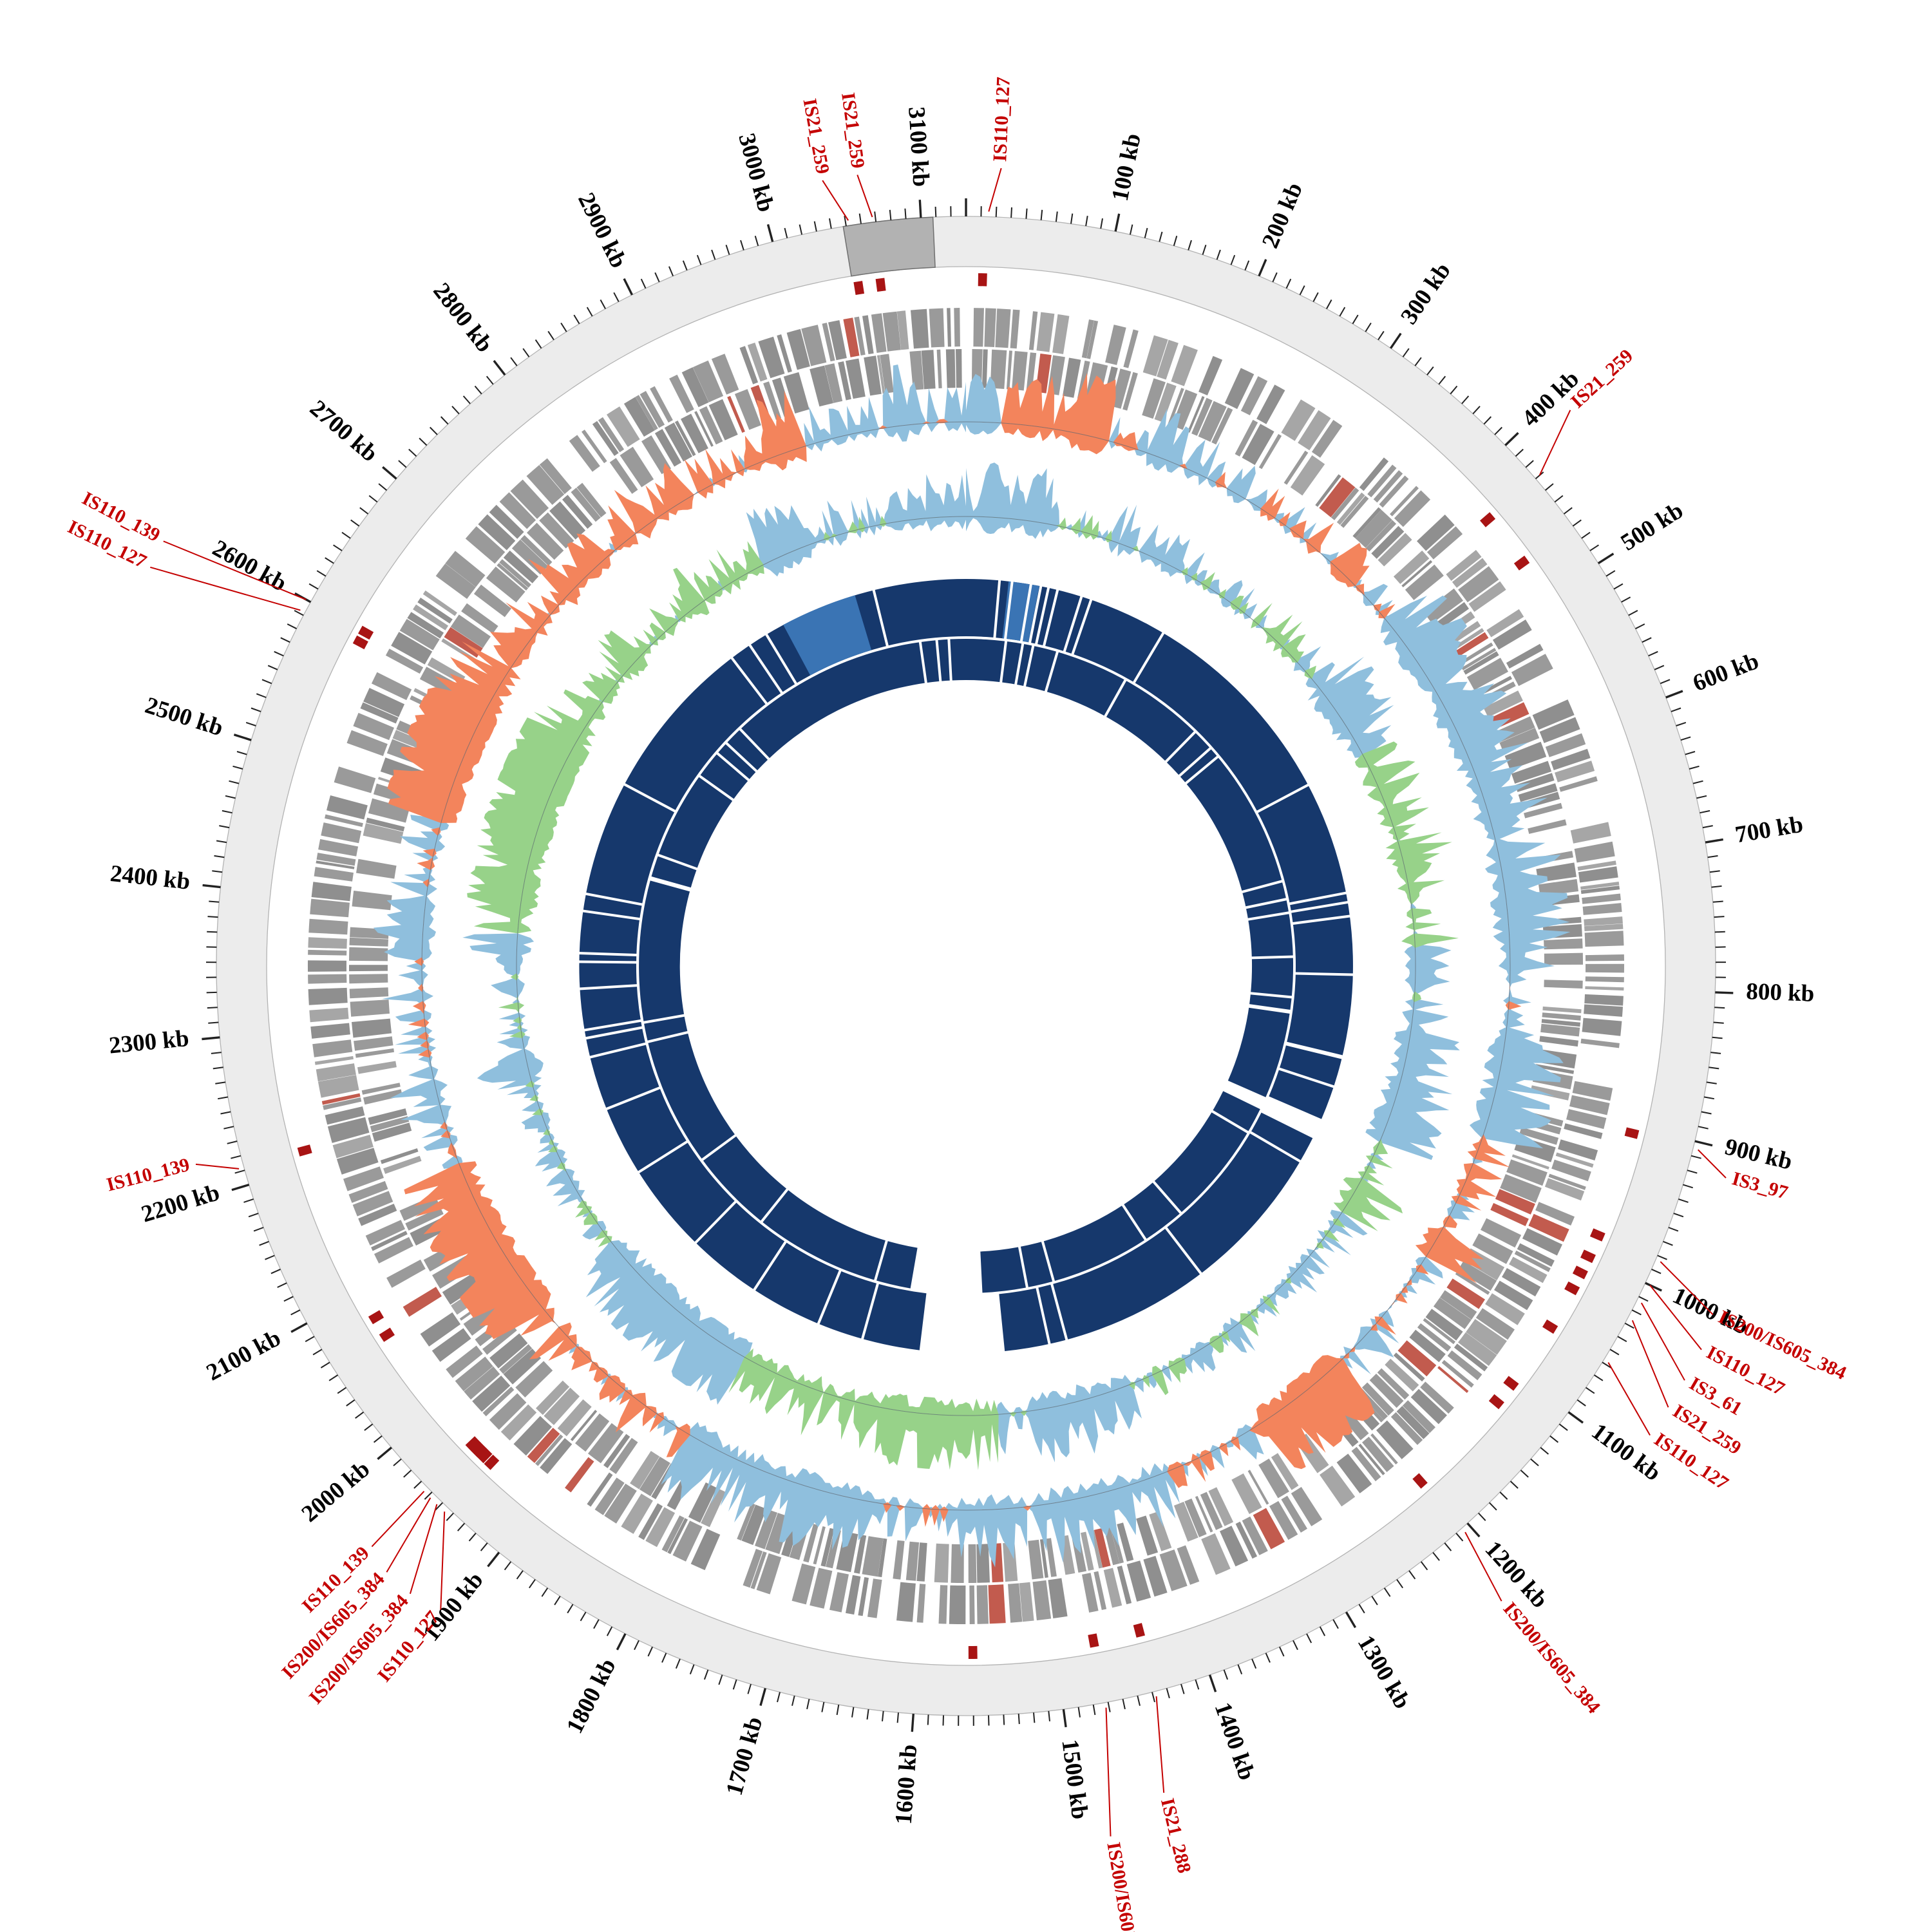 The width and height of the screenshot is (1932, 1932). Describe the element at coordinates (1758, 1154) in the screenshot. I see `tick-label: 900 kb` at that location.